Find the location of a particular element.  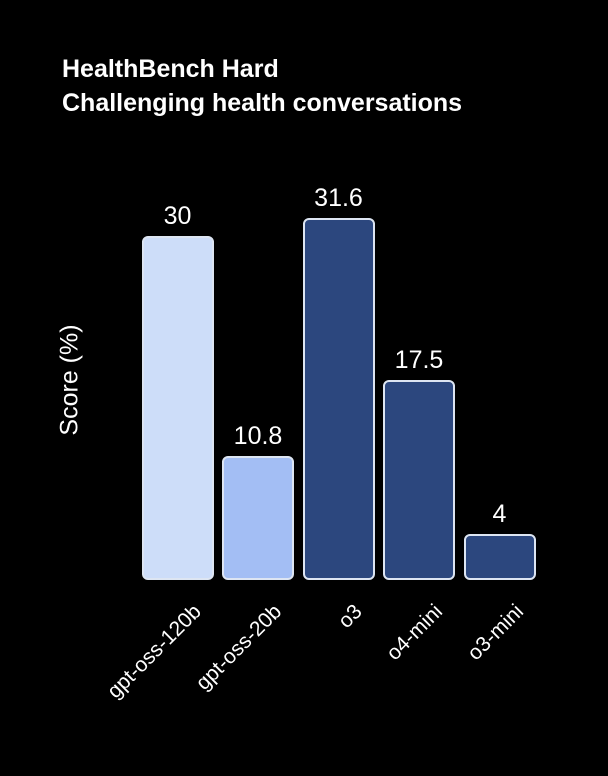

bar-gpt-oss-120b is located at coordinates (177, 408).